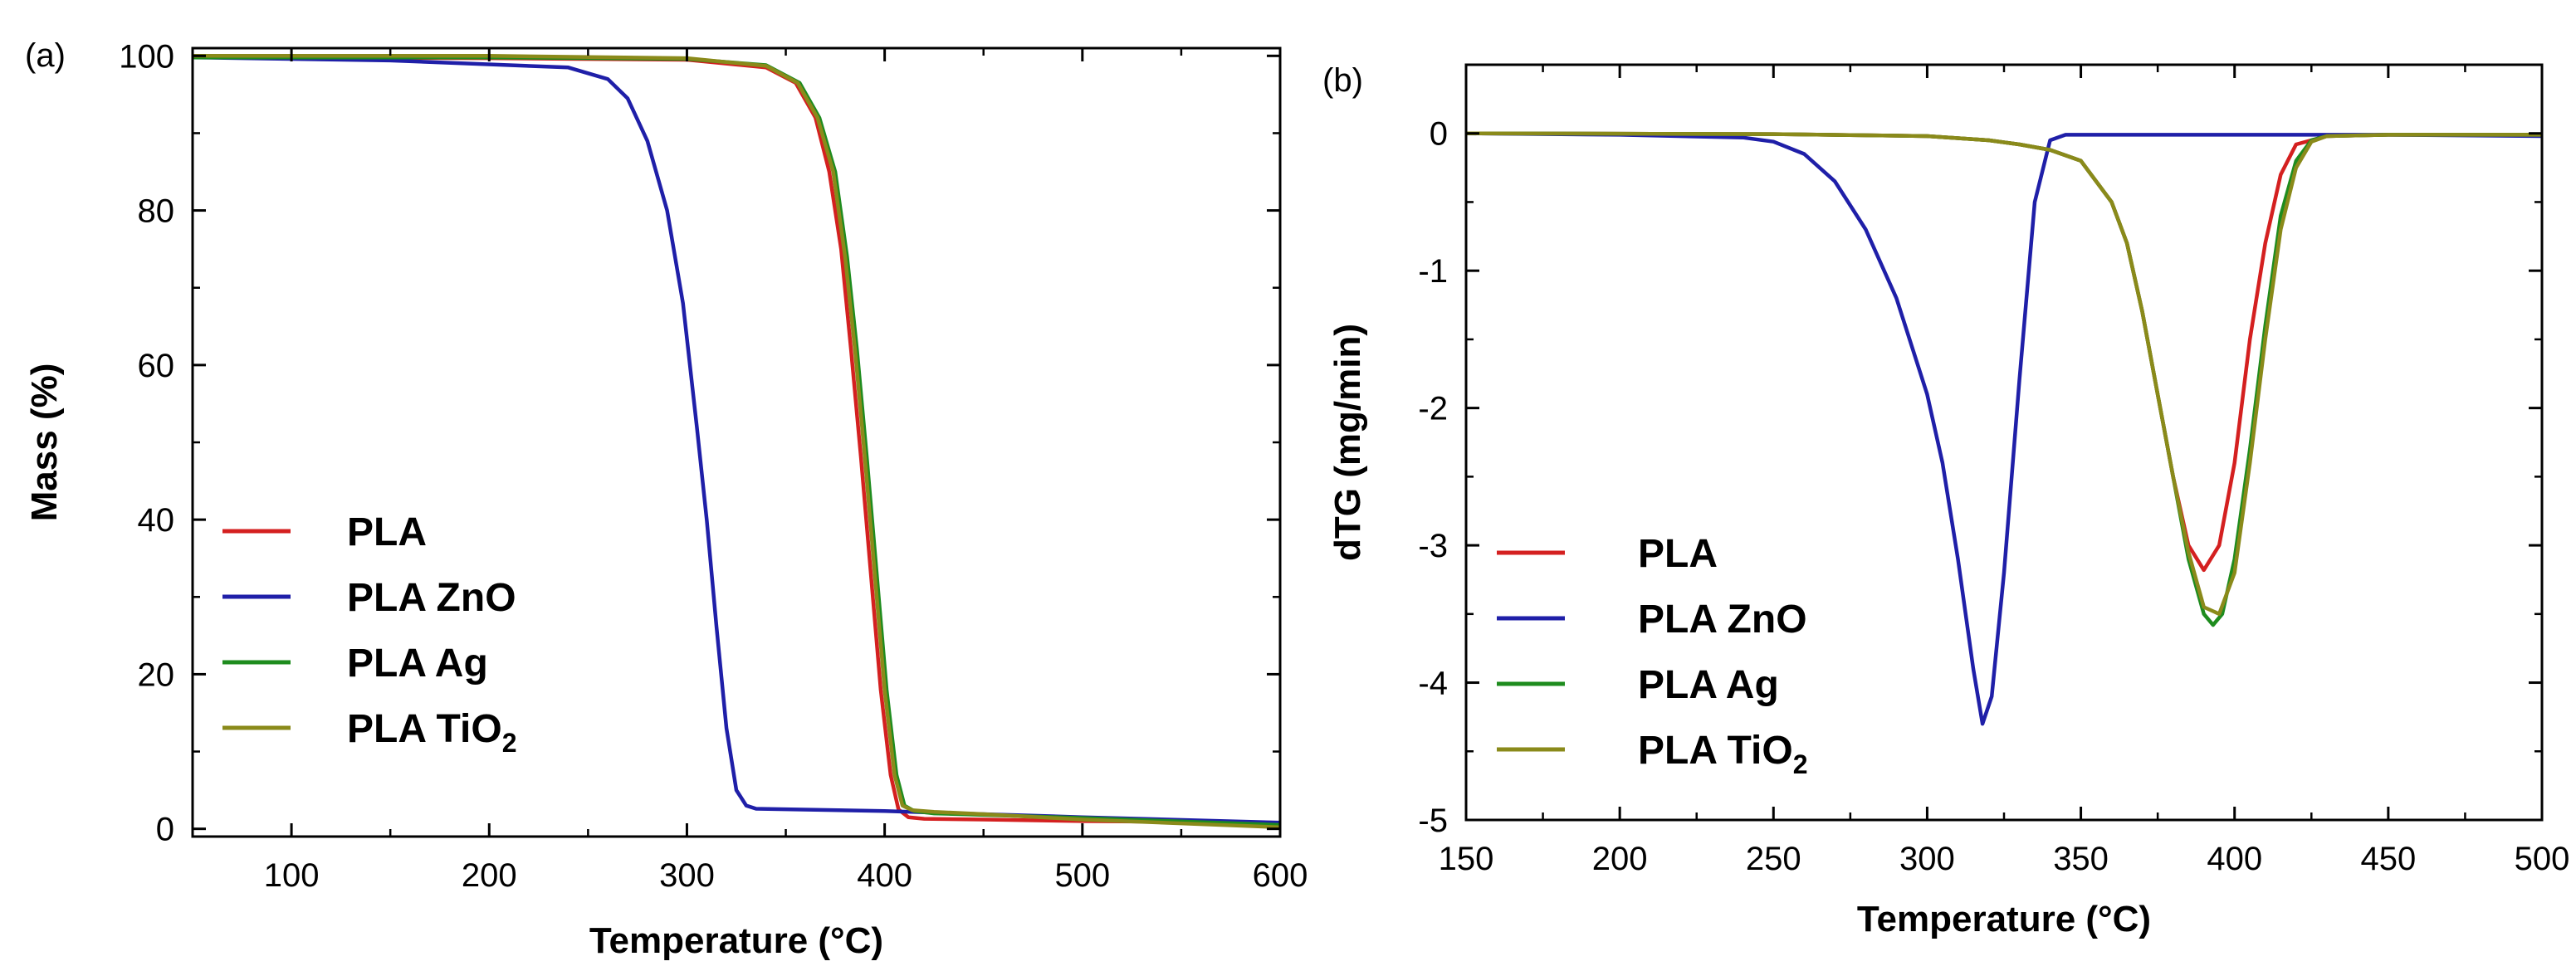  I want to click on panel-label: (b), so click(1342, 80).